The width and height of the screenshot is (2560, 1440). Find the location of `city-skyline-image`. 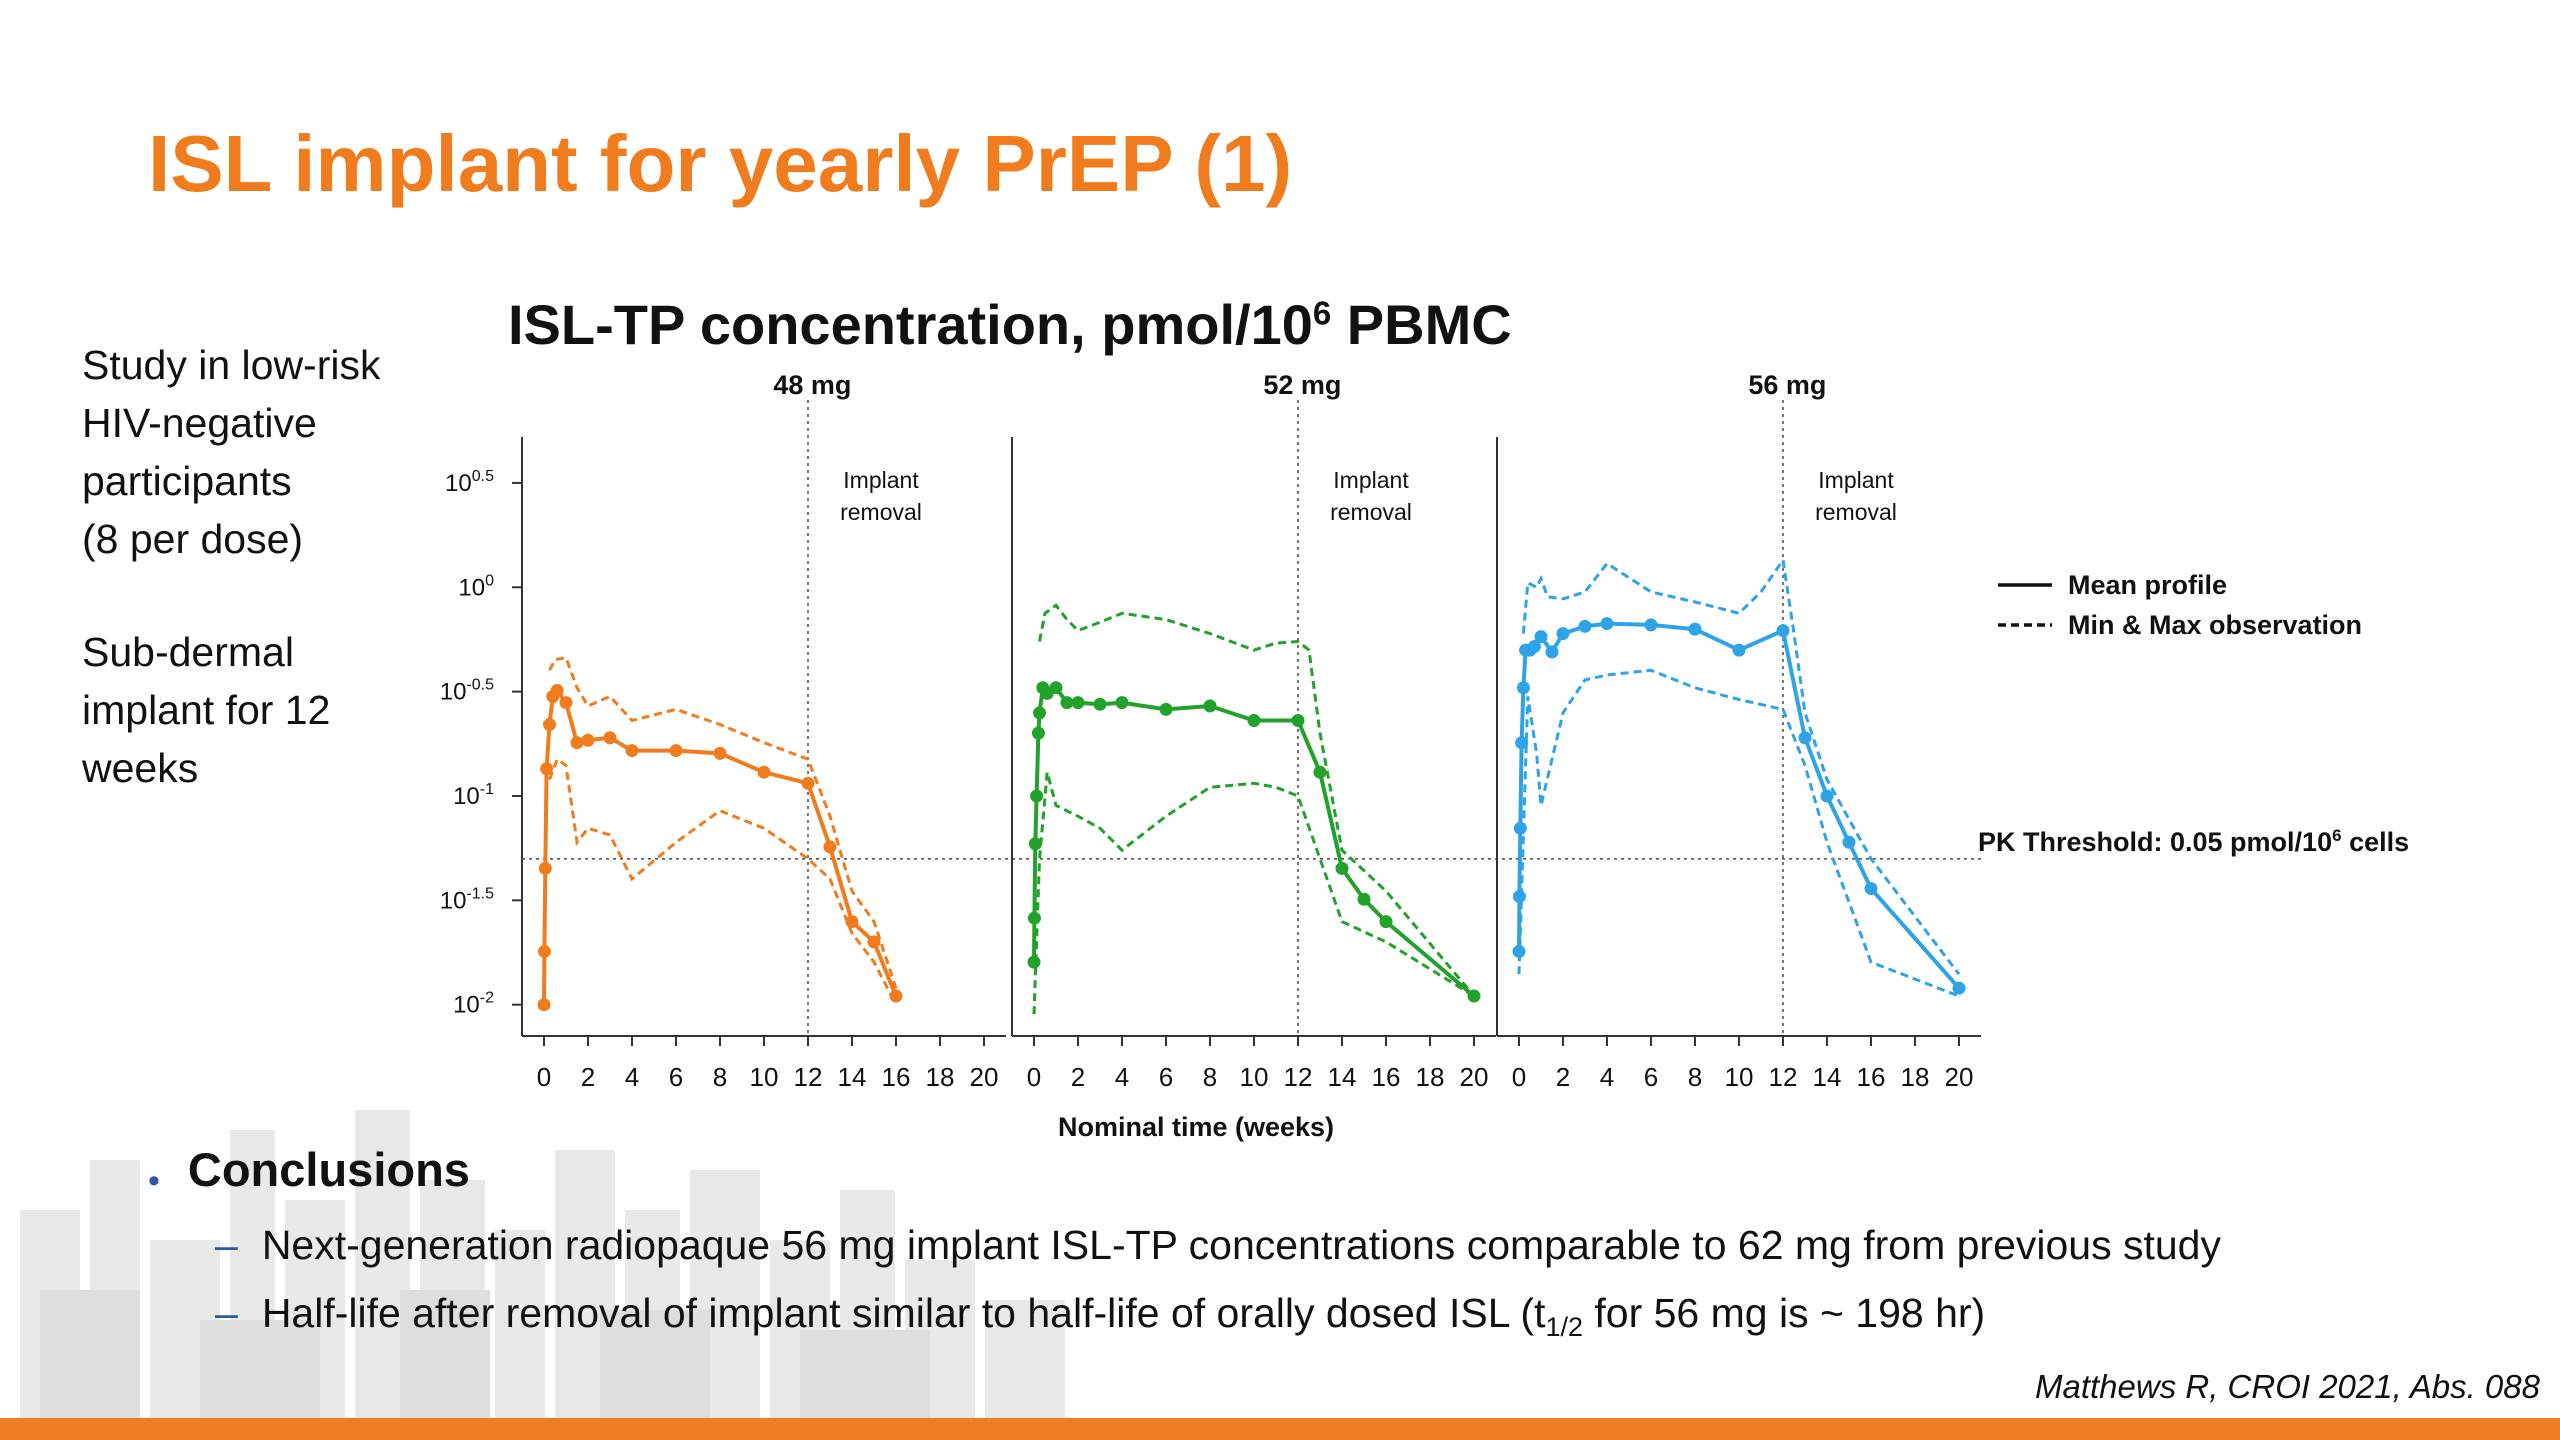

city-skyline-image is located at coordinates (542, 1265).